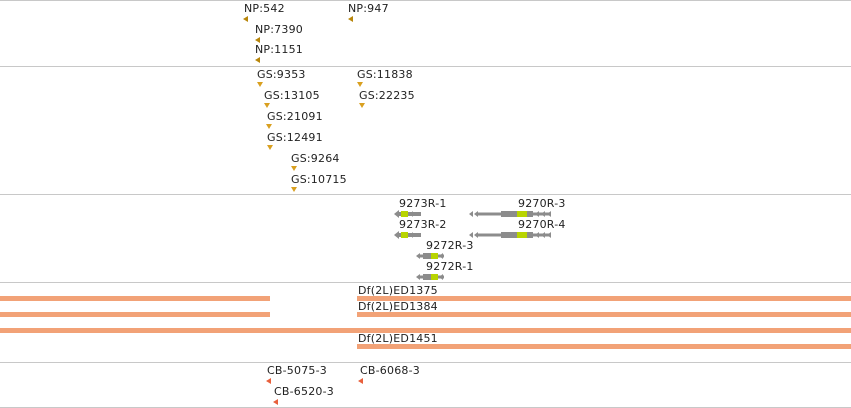 The height and width of the screenshot is (408, 851). Describe the element at coordinates (319, 179) in the screenshot. I see `gs-insertion-label: GS:10715` at that location.